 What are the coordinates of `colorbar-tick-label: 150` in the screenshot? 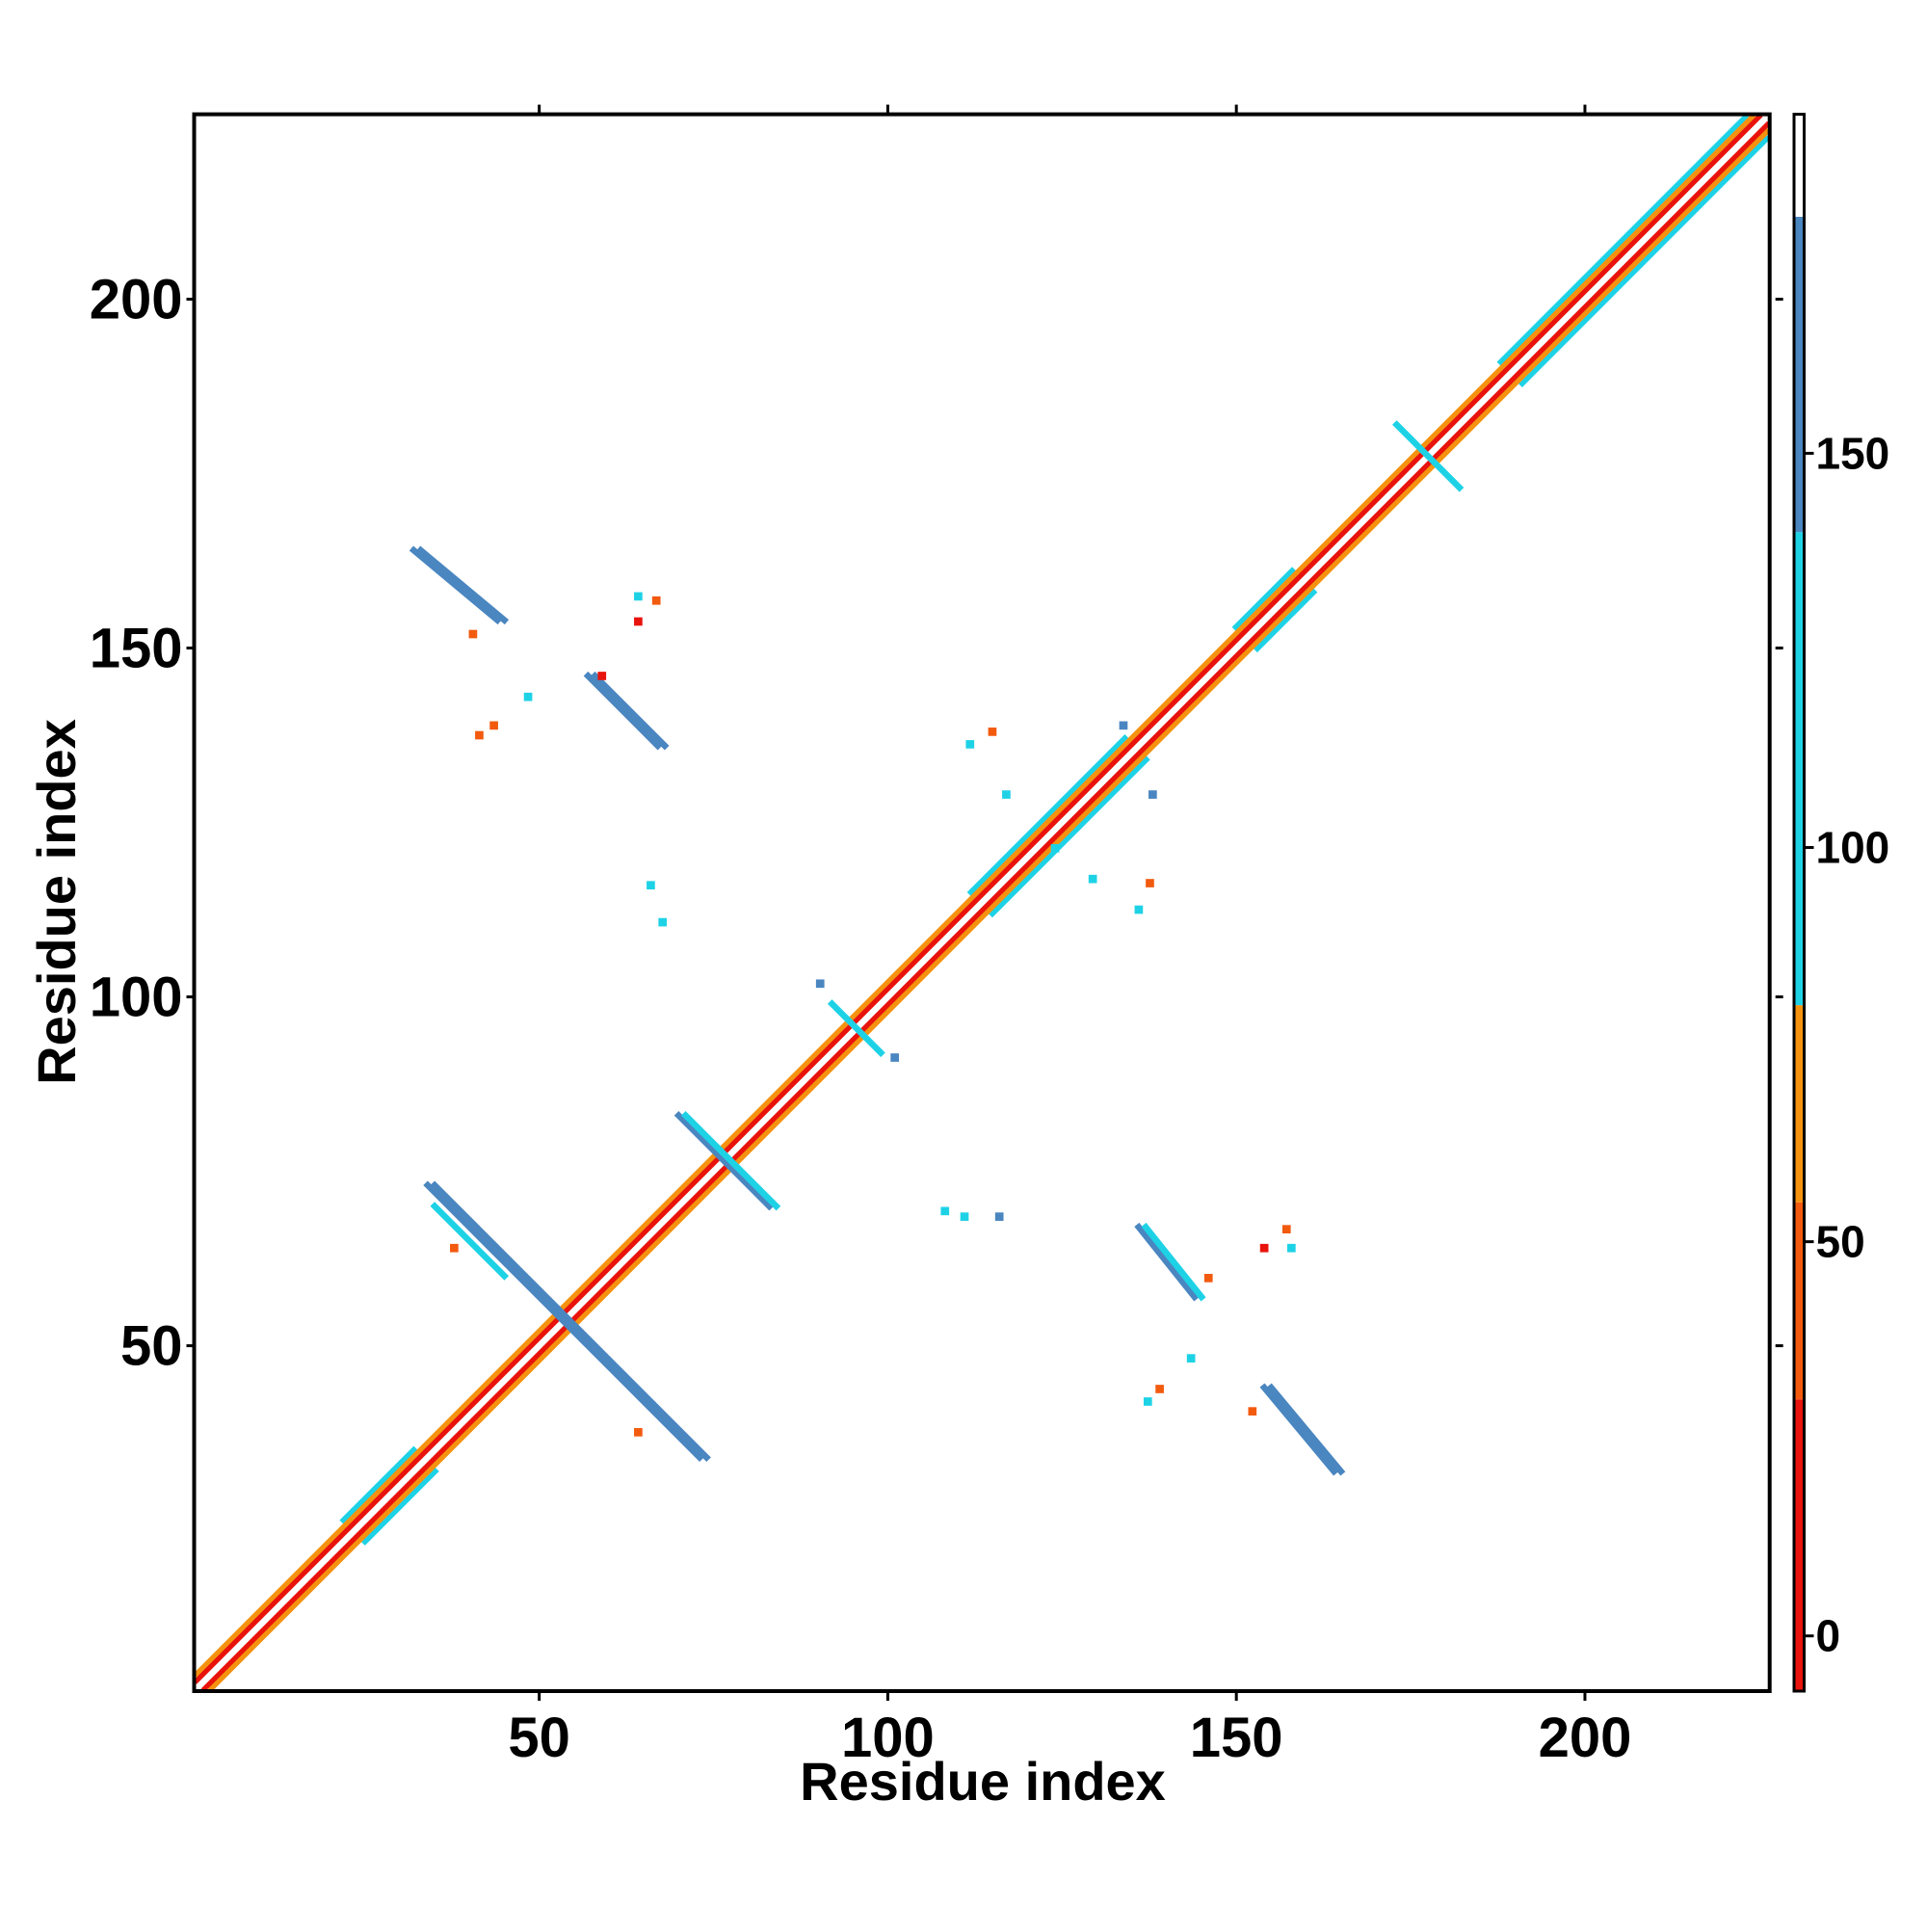 It's located at (1853, 453).